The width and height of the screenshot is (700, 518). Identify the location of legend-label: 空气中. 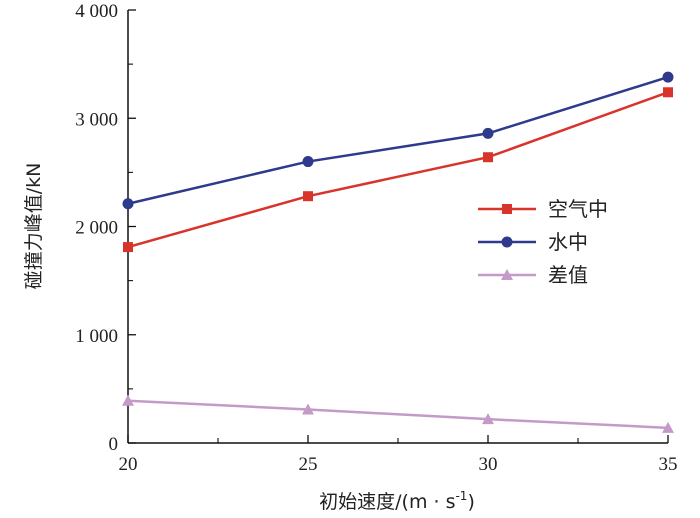
(578, 209).